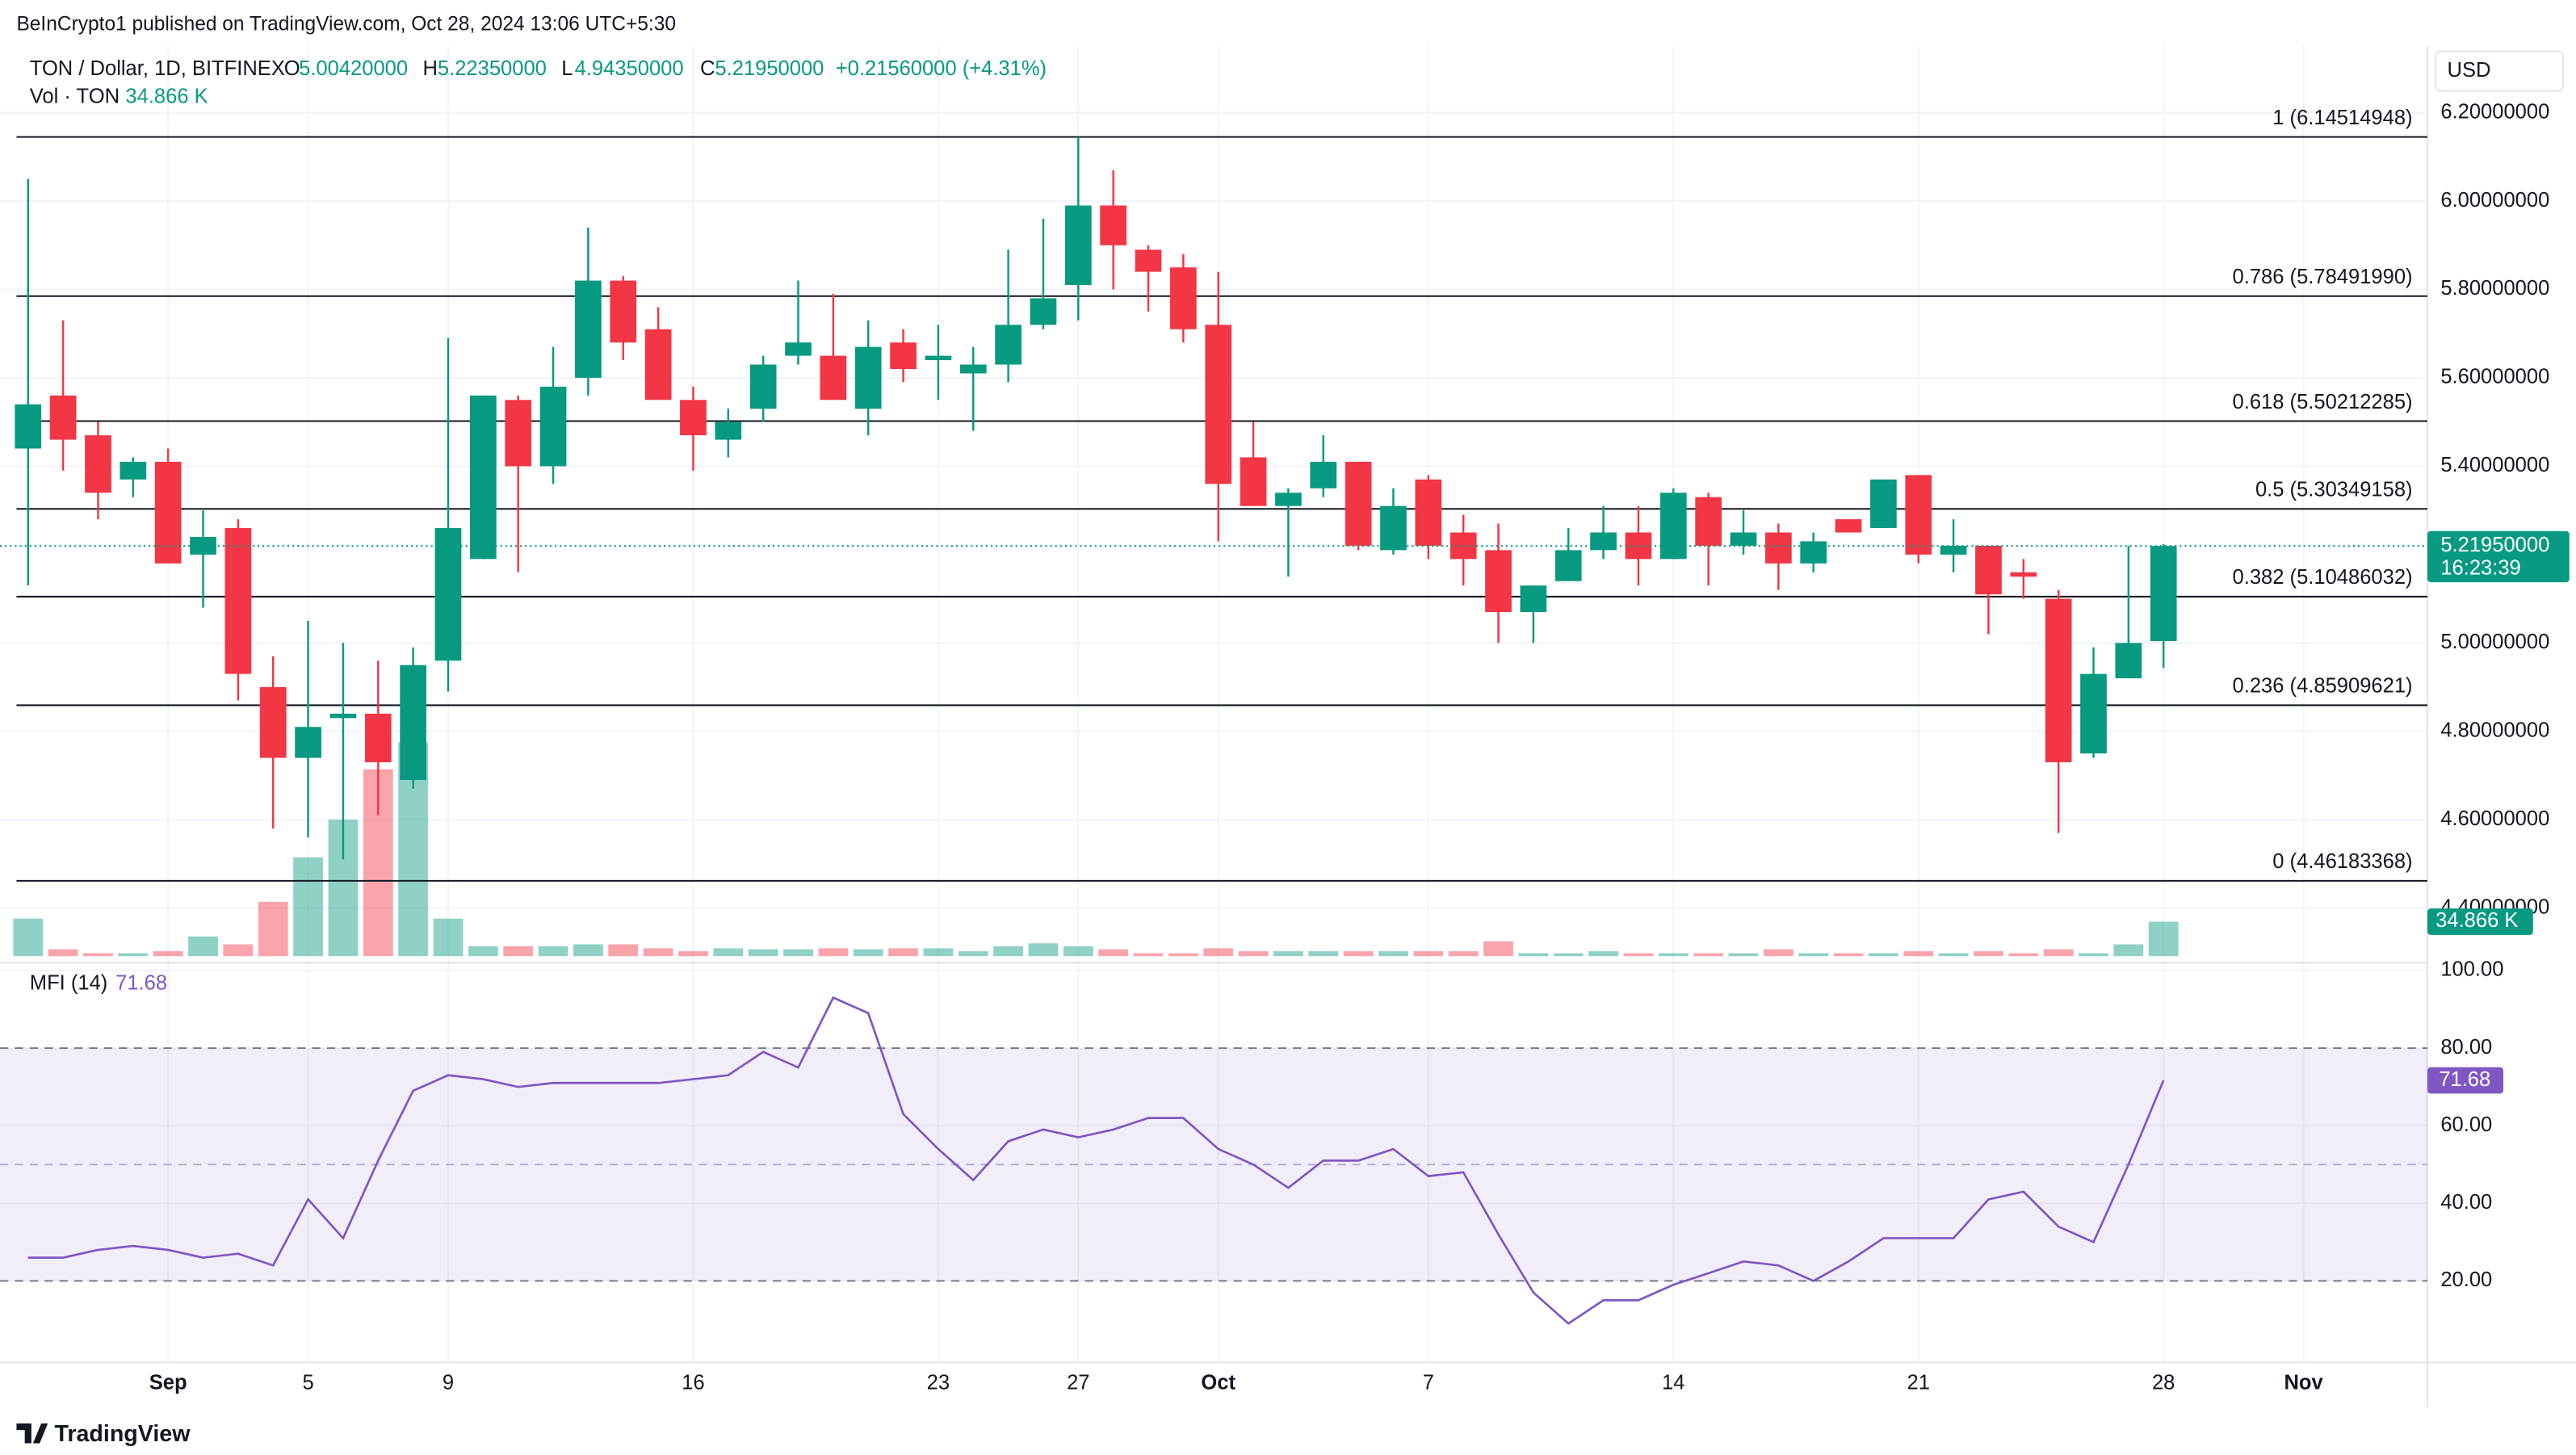 This screenshot has height=1455, width=2576. I want to click on fib-label: 1 (6.14514948), so click(2342, 118).